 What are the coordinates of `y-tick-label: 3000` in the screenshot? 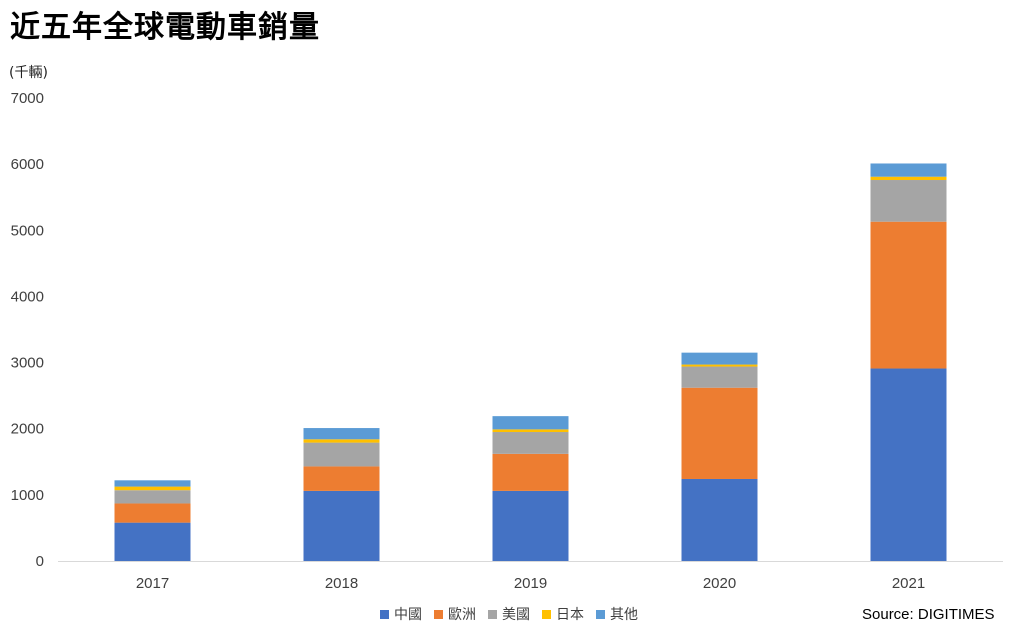 It's located at (27, 363).